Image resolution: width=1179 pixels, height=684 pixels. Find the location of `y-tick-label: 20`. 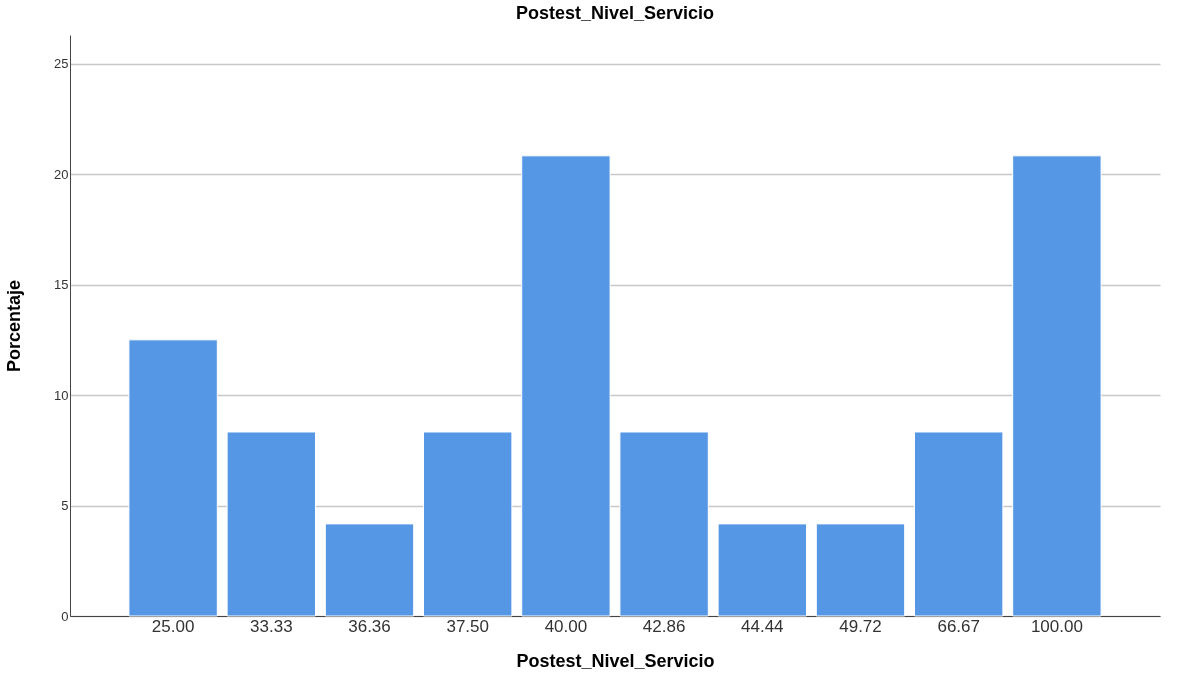

y-tick-label: 20 is located at coordinates (61, 174).